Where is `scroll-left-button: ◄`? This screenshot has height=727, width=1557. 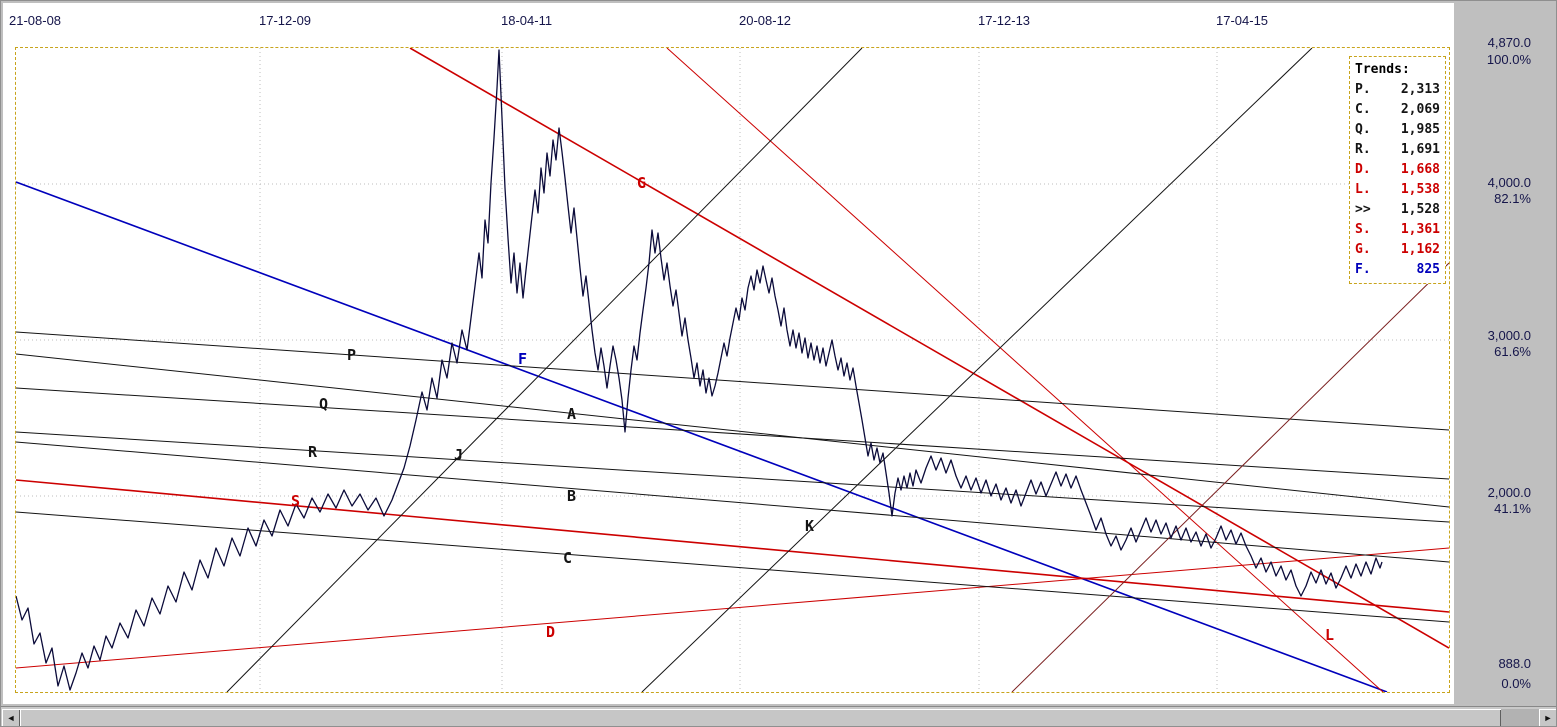 scroll-left-button: ◄ is located at coordinates (11, 717).